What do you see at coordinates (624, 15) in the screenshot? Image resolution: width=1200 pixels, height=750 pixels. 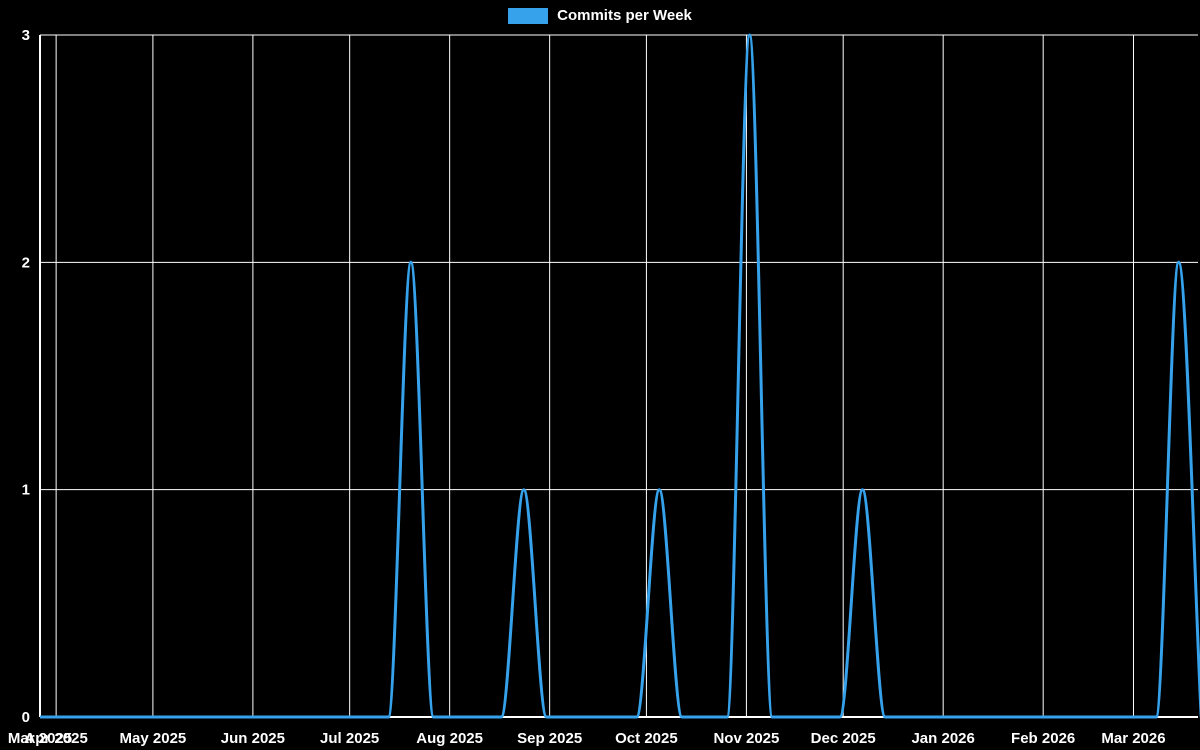 I see `legend-label: Commits per Week` at bounding box center [624, 15].